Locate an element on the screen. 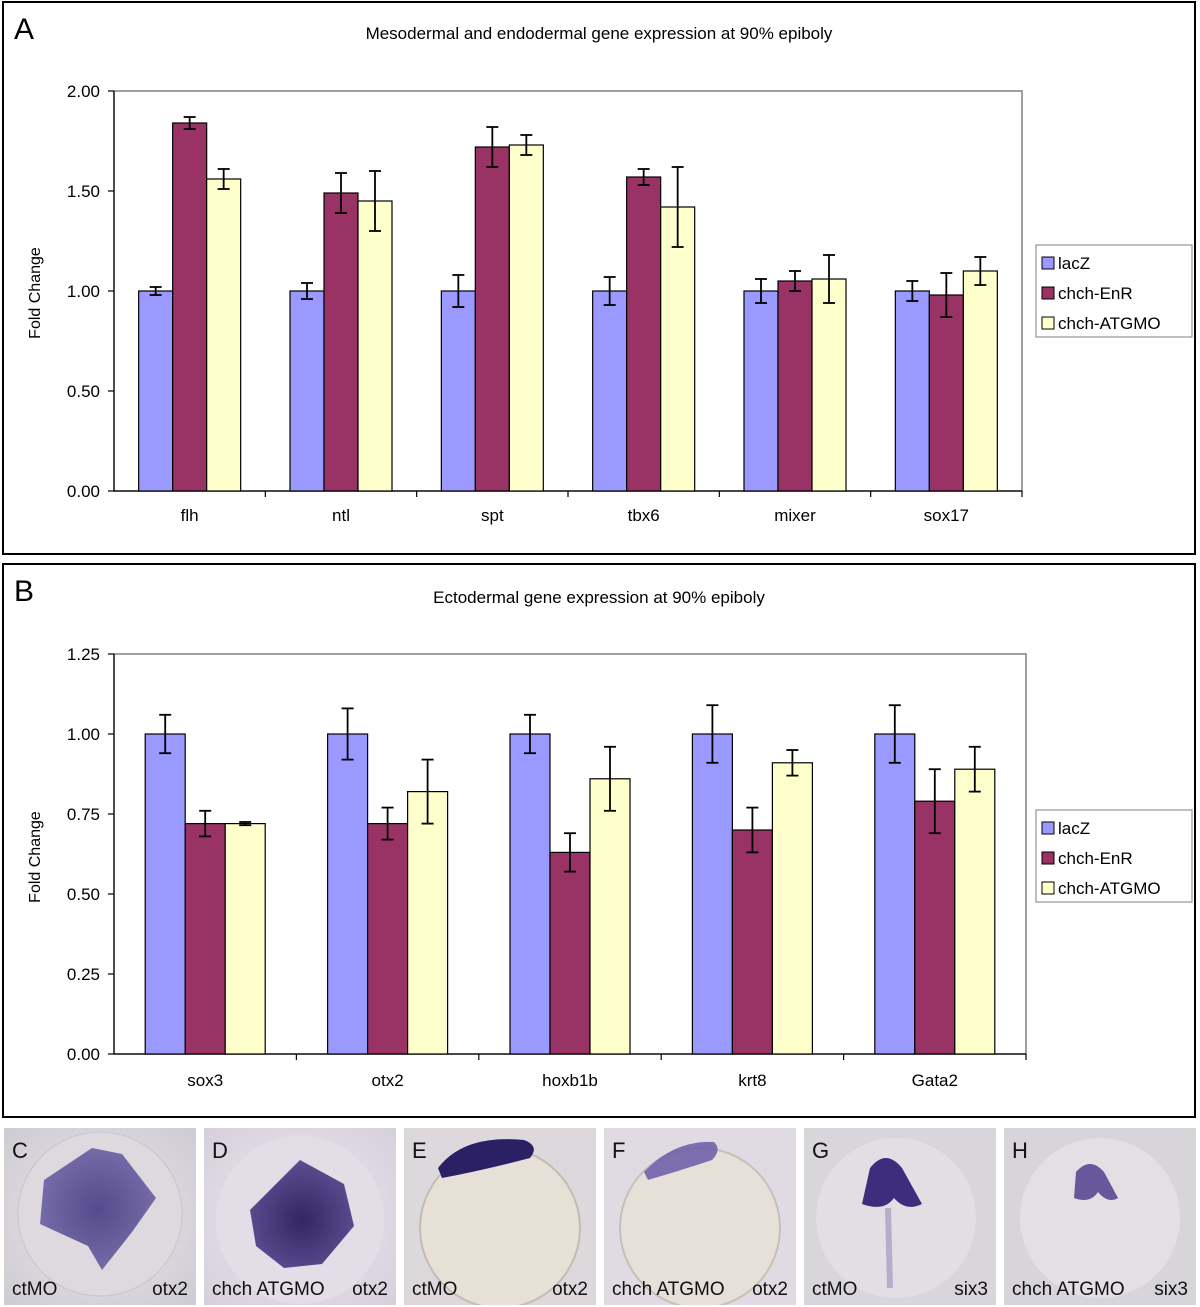 The width and height of the screenshot is (1200, 1307). embryo-photo-g: G ctMO six3 is located at coordinates (900, 1216).